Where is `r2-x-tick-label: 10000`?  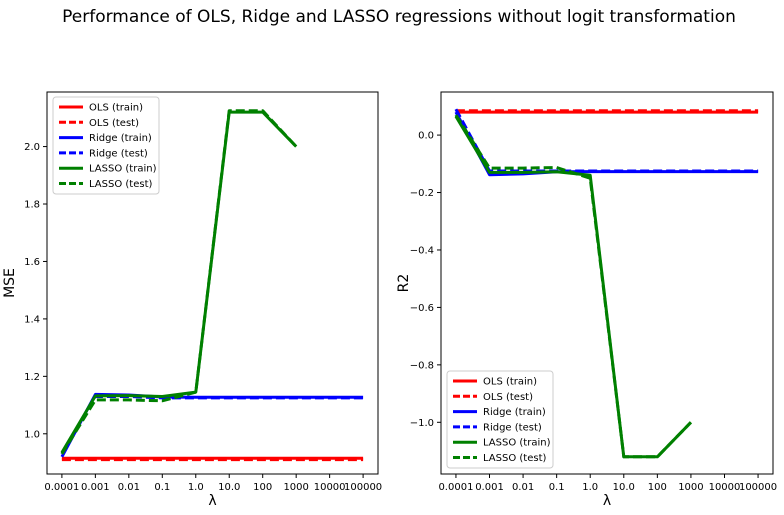 r2-x-tick-label: 10000 is located at coordinates (725, 487).